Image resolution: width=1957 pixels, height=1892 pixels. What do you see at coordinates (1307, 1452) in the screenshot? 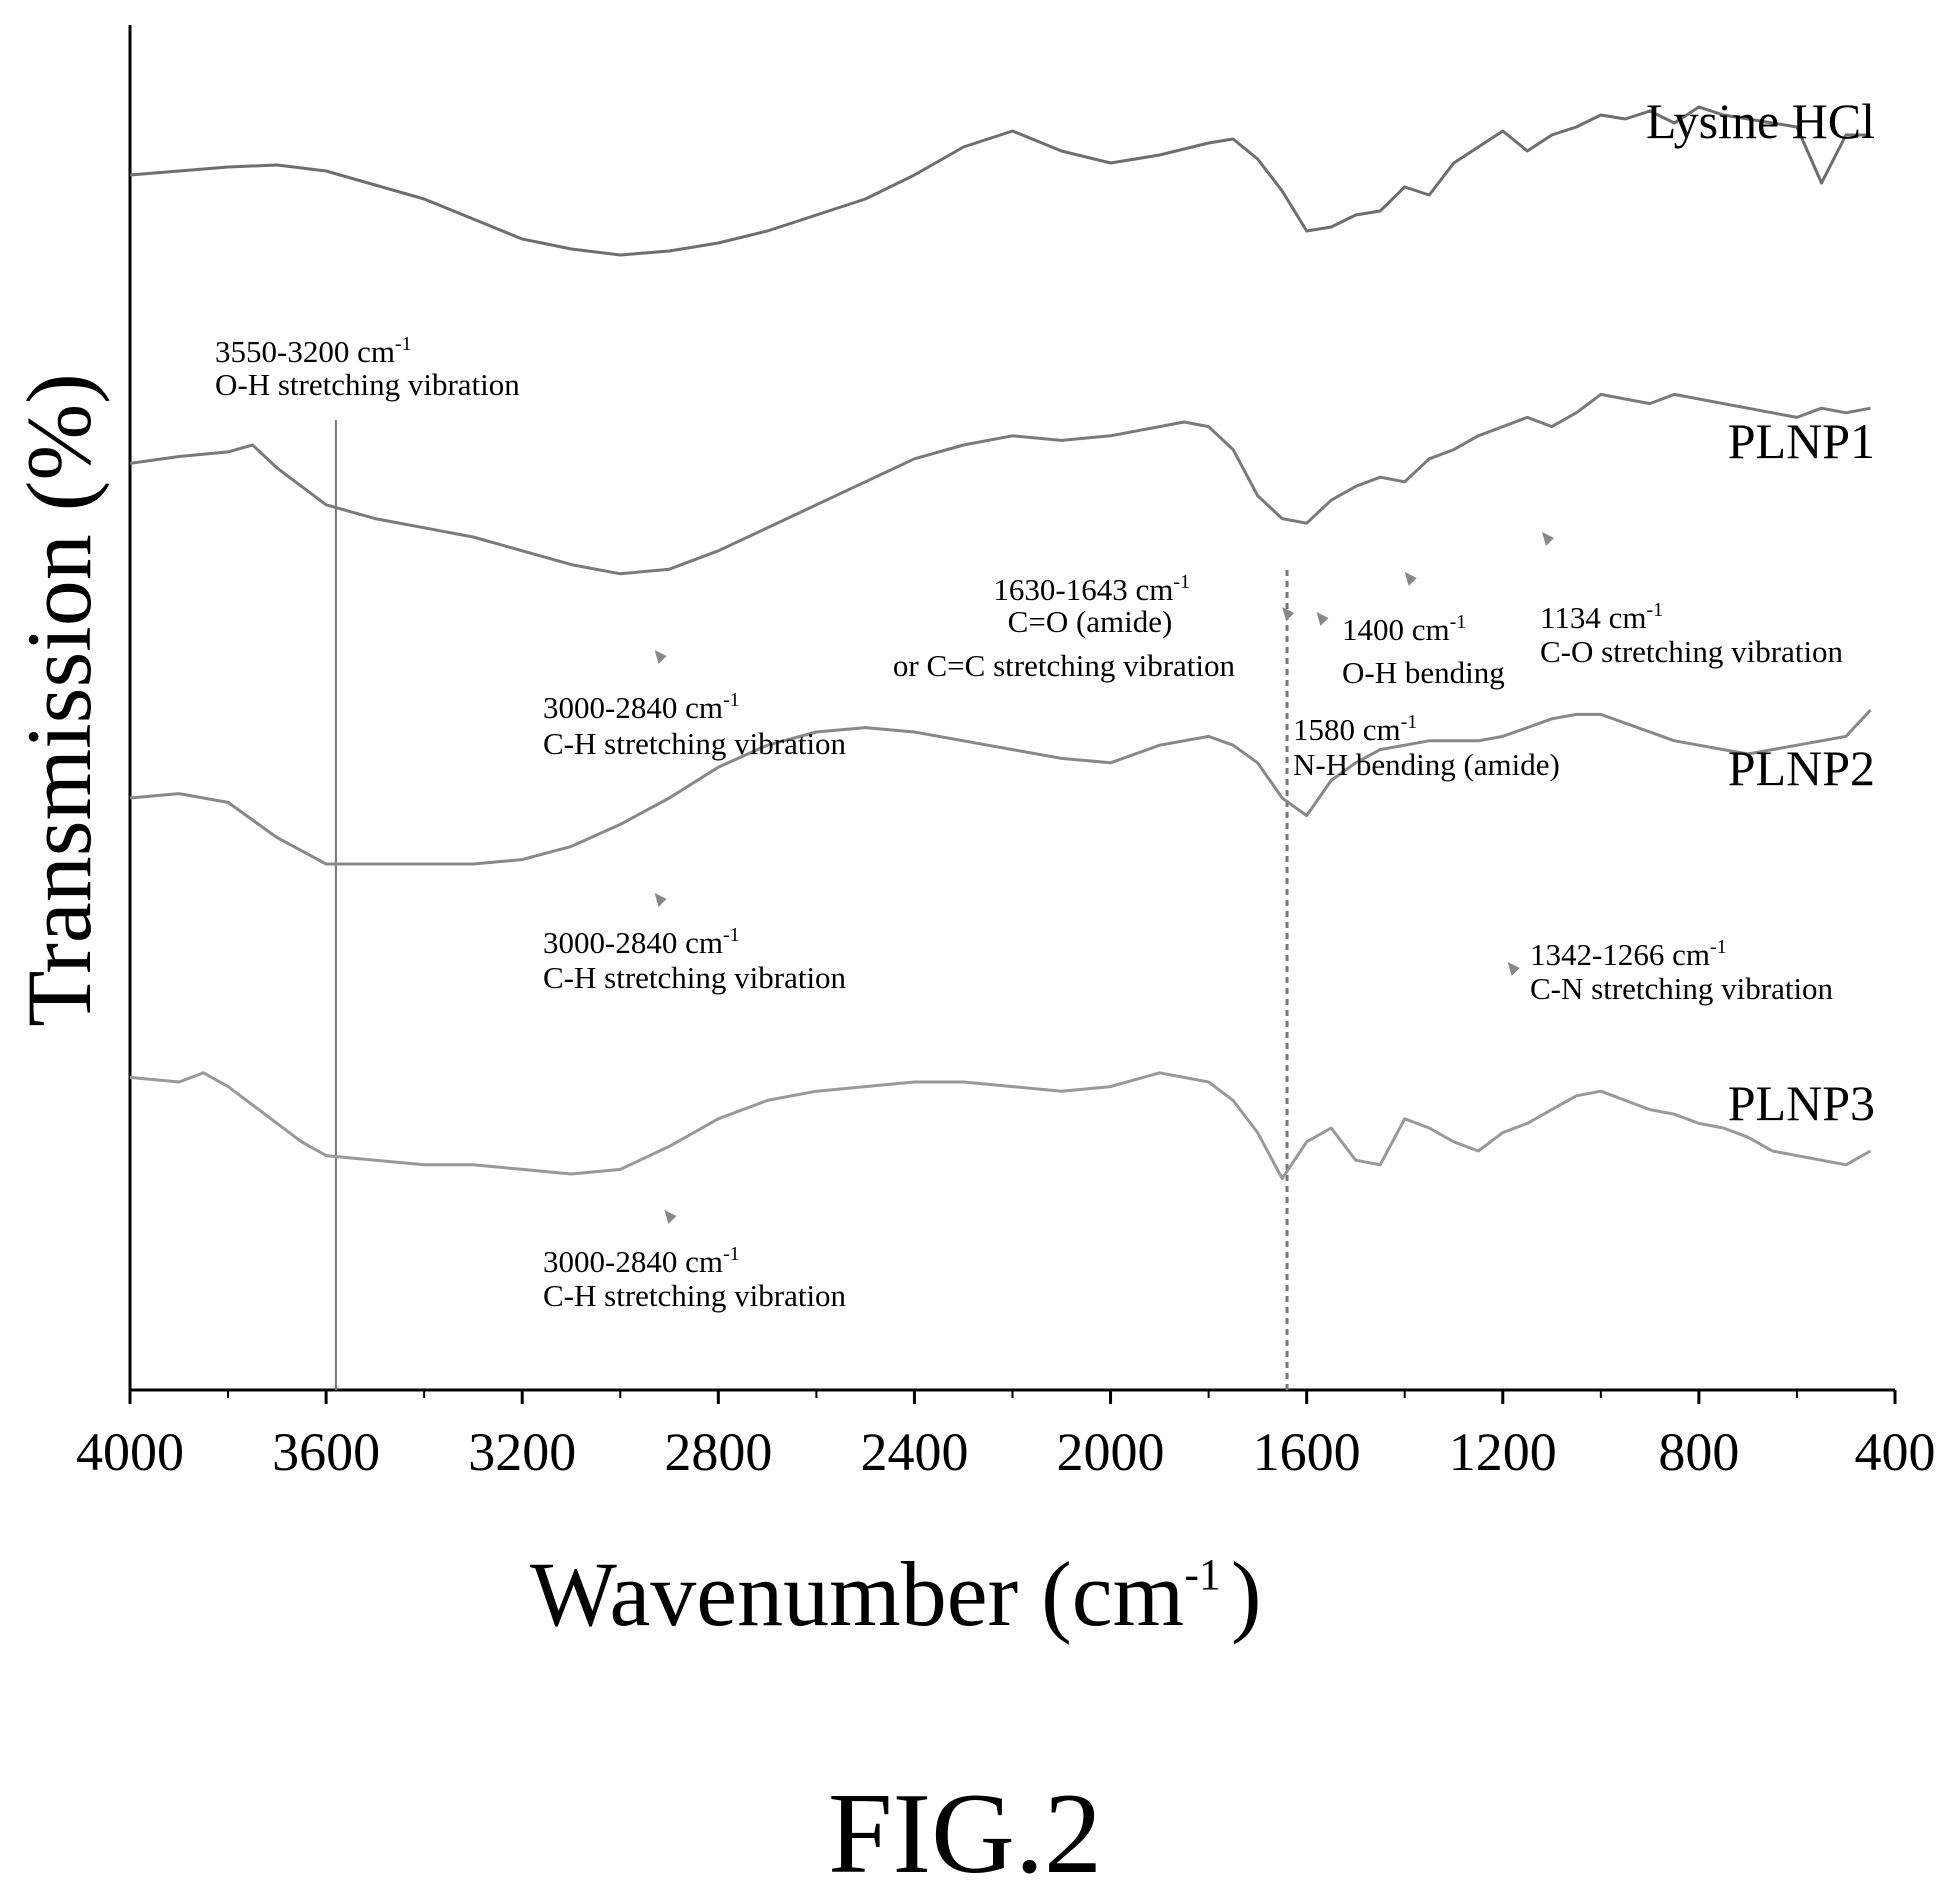
I see `x-tick-label-1600: 1600` at bounding box center [1307, 1452].